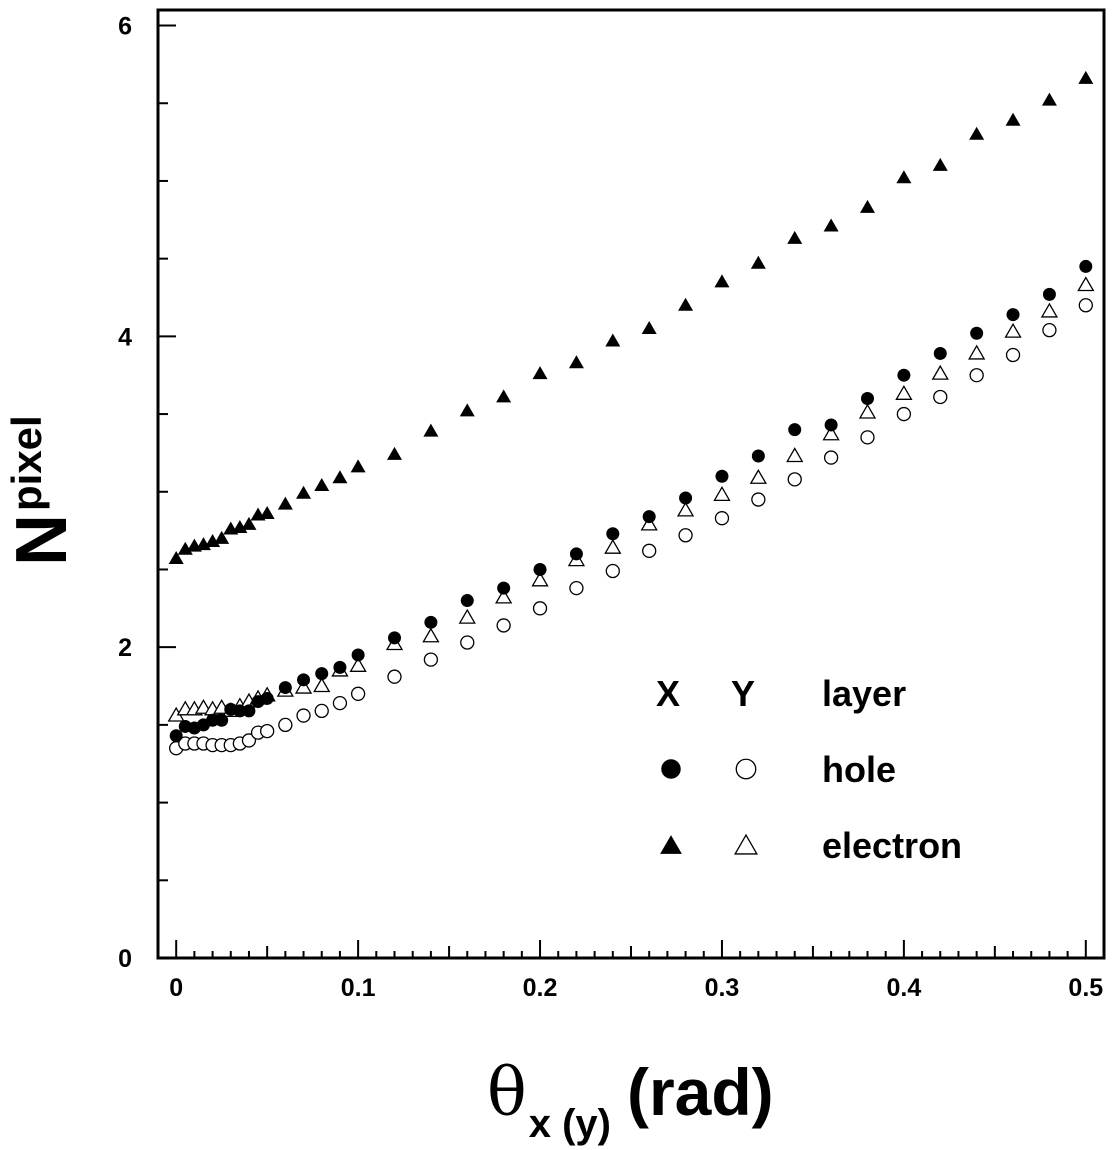 Image resolution: width=1115 pixels, height=1150 pixels. I want to click on x-tick-label: 0.2, so click(540, 988).